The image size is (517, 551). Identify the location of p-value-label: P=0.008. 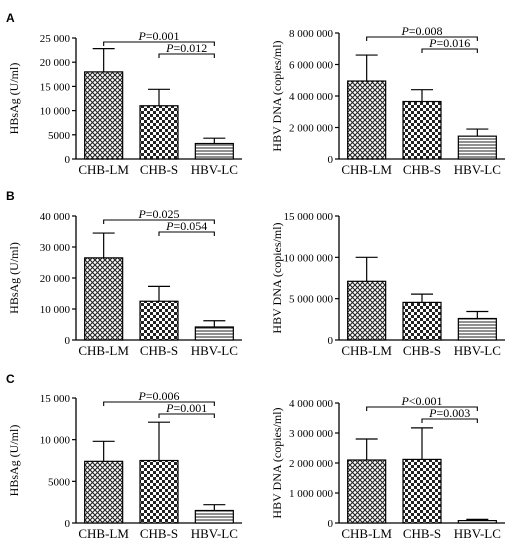
(421, 31).